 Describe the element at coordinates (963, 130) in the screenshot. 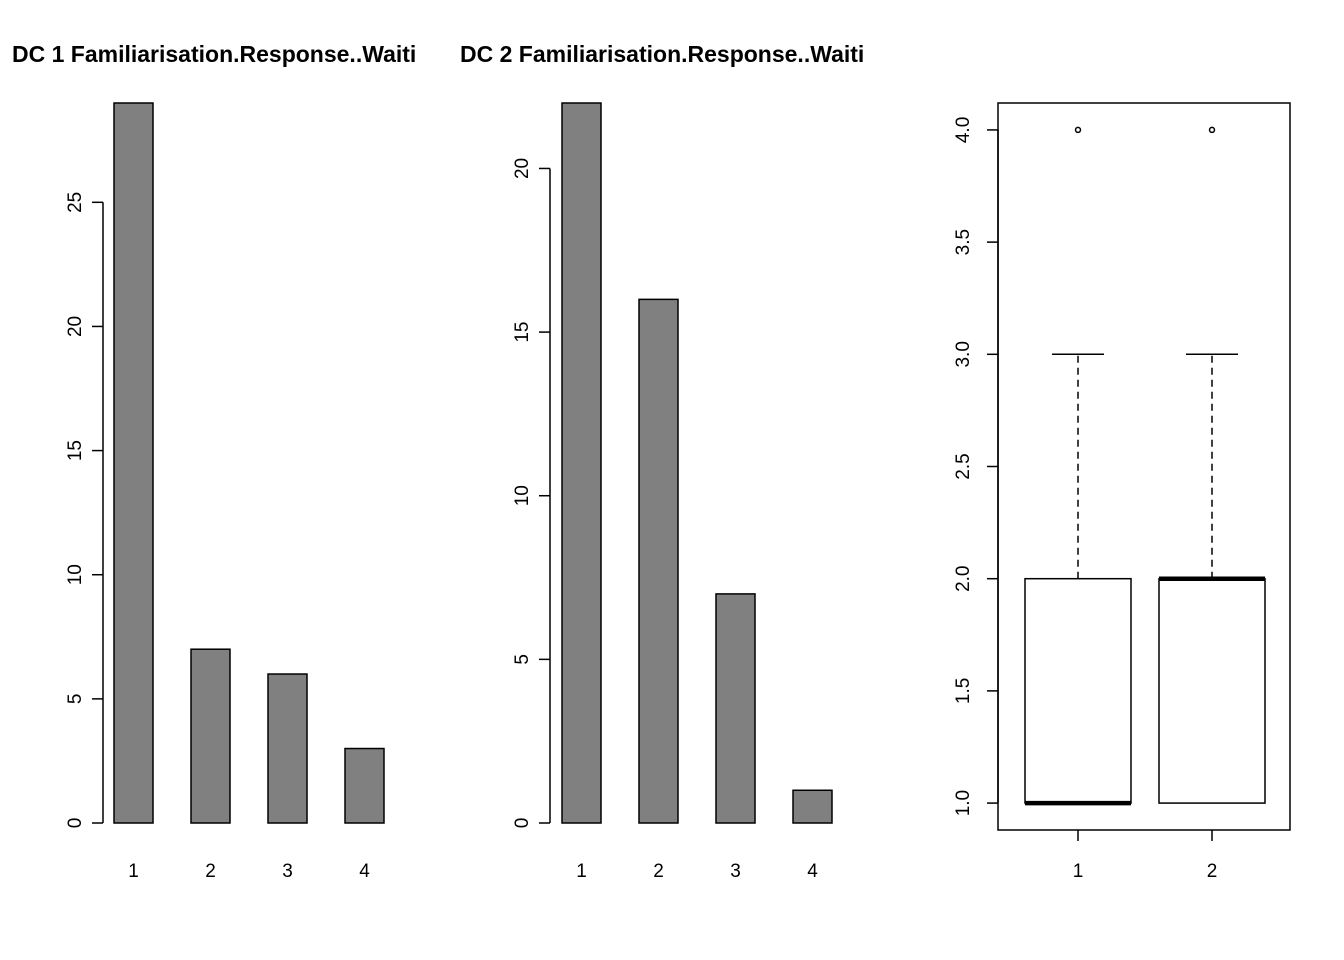

I see `y-tick-label: 4.0` at that location.